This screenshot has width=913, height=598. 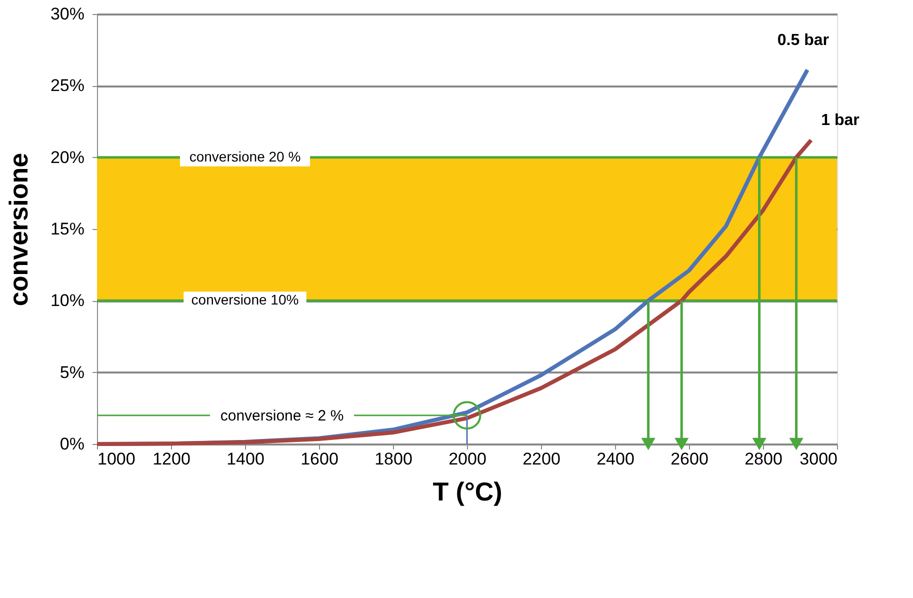 What do you see at coordinates (117, 459) in the screenshot?
I see `x-tick-label: 1000` at bounding box center [117, 459].